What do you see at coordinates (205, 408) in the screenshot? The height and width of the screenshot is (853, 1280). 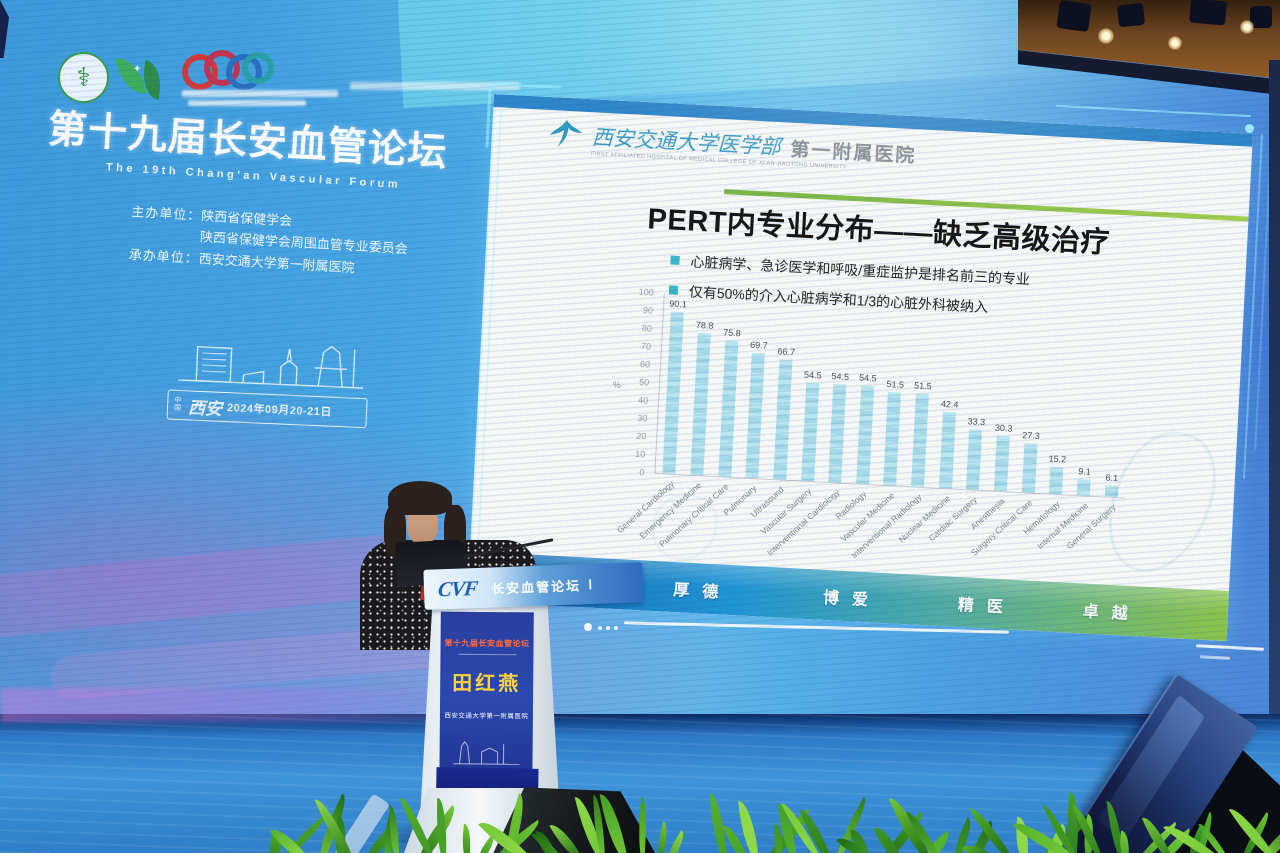 I see `stamp-city: 西安` at bounding box center [205, 408].